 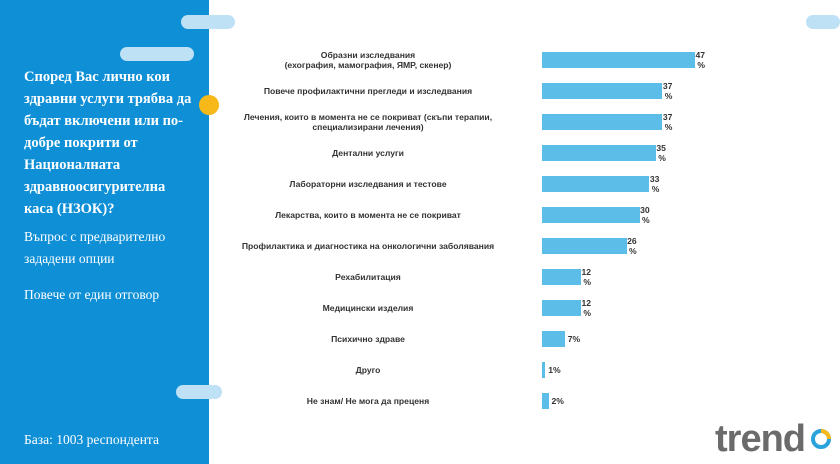 I want to click on category-label: Дентални услуги, so click(x=368, y=153).